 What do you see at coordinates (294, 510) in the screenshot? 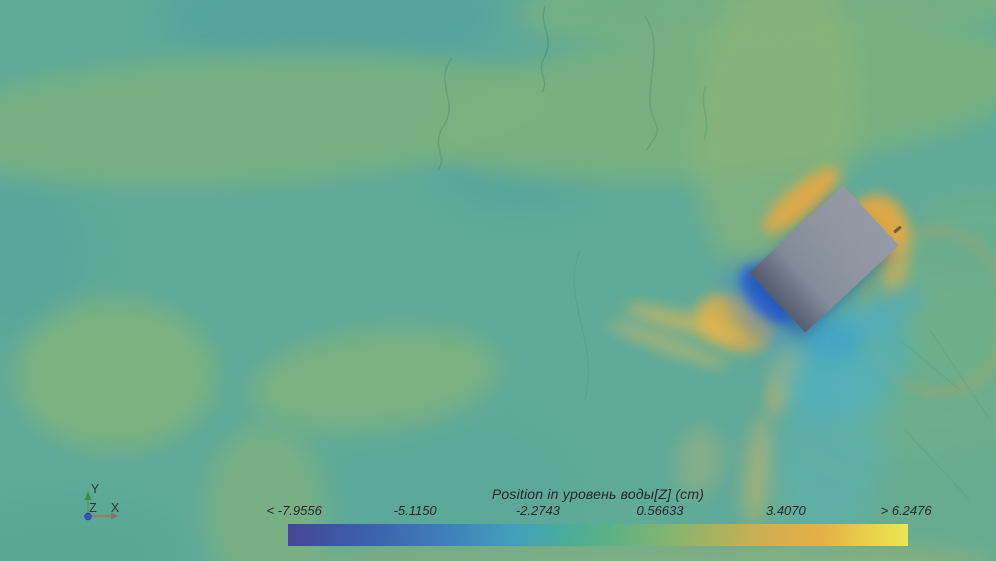
I see `scalar-bar-tick: < -7.9556` at bounding box center [294, 510].